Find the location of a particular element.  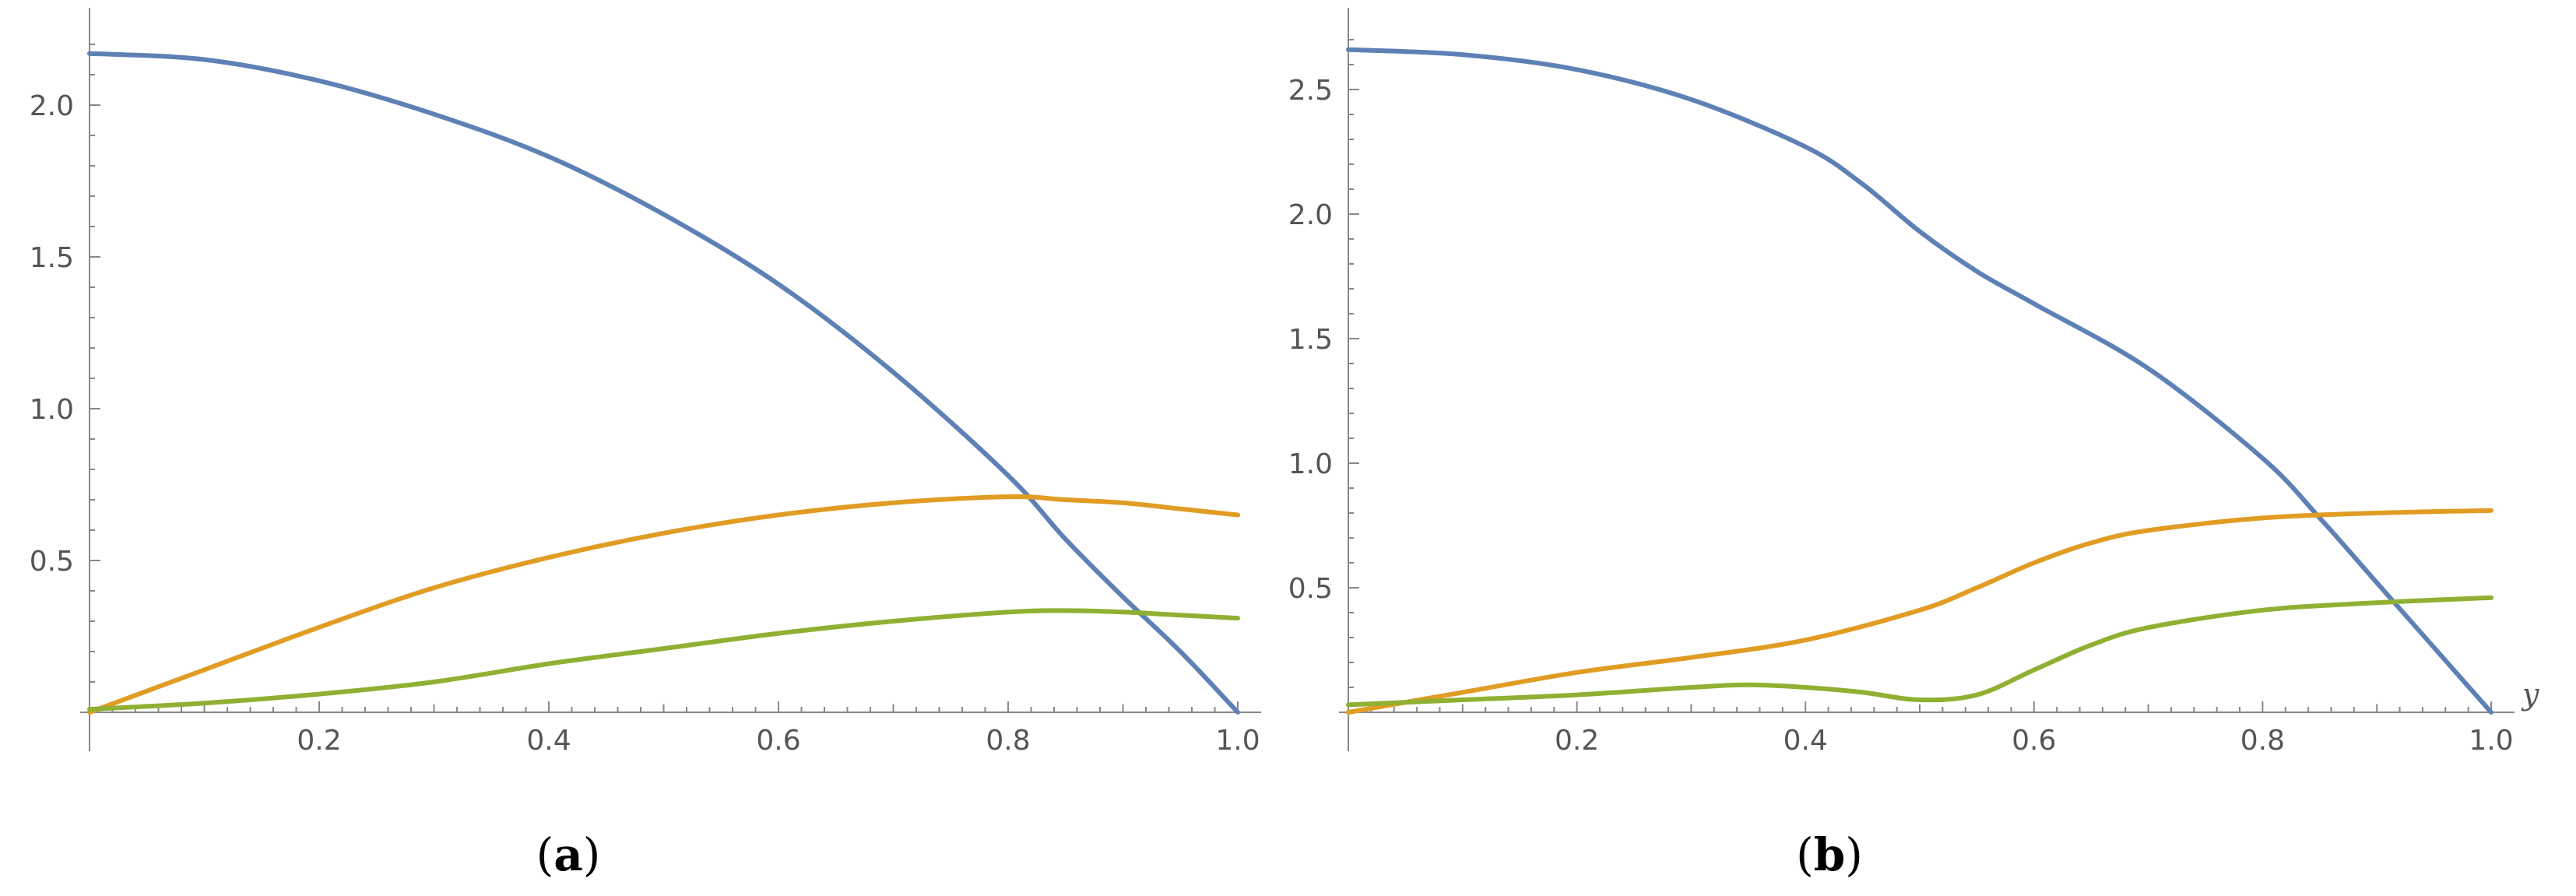

panel-label: (b) is located at coordinates (1829, 854).